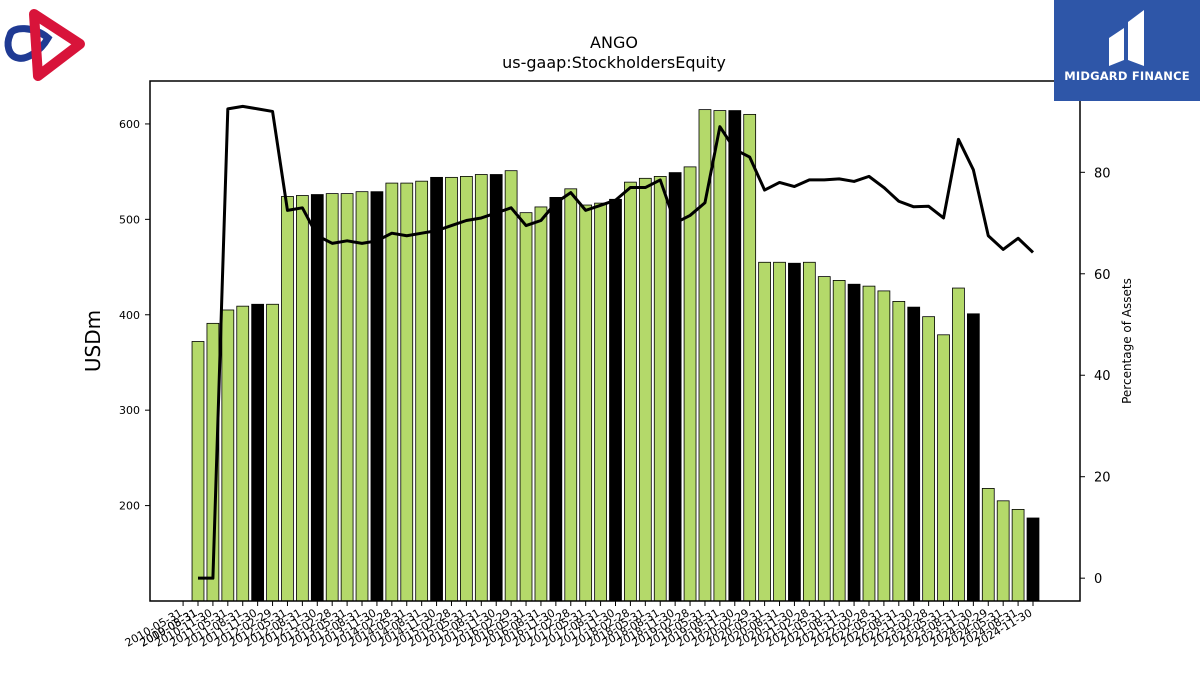 The width and height of the screenshot is (1200, 675). I want to click on y2-tick-label: 20, so click(1102, 478).